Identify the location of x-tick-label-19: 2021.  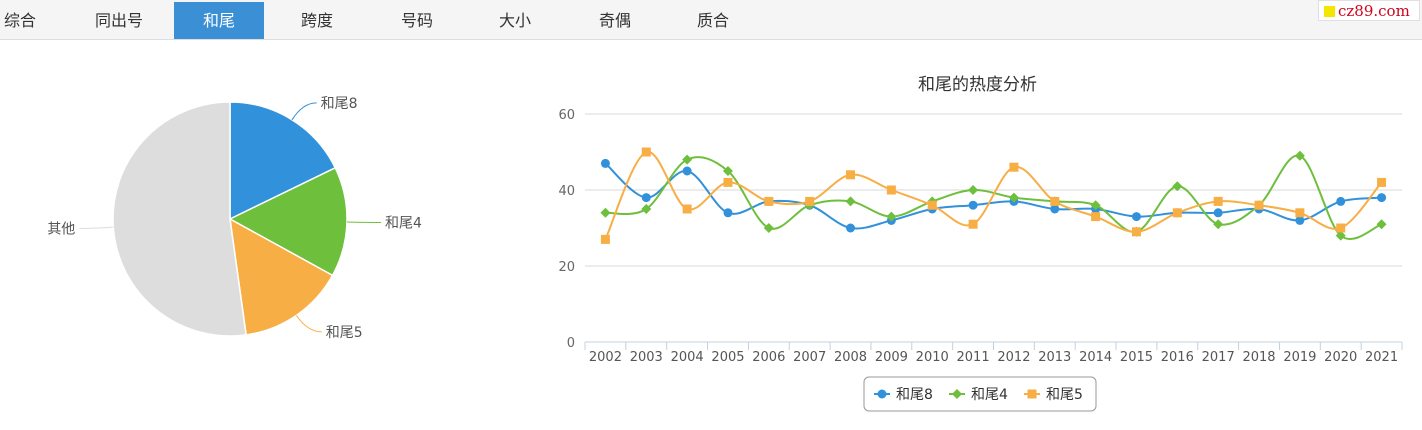
(1381, 357).